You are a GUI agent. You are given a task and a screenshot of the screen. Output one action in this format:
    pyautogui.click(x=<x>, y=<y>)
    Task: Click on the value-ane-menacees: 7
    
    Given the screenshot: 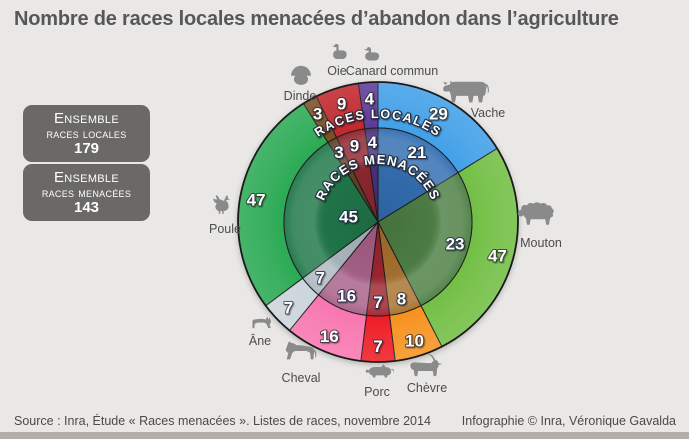 What is the action you would take?
    pyautogui.click(x=319, y=277)
    